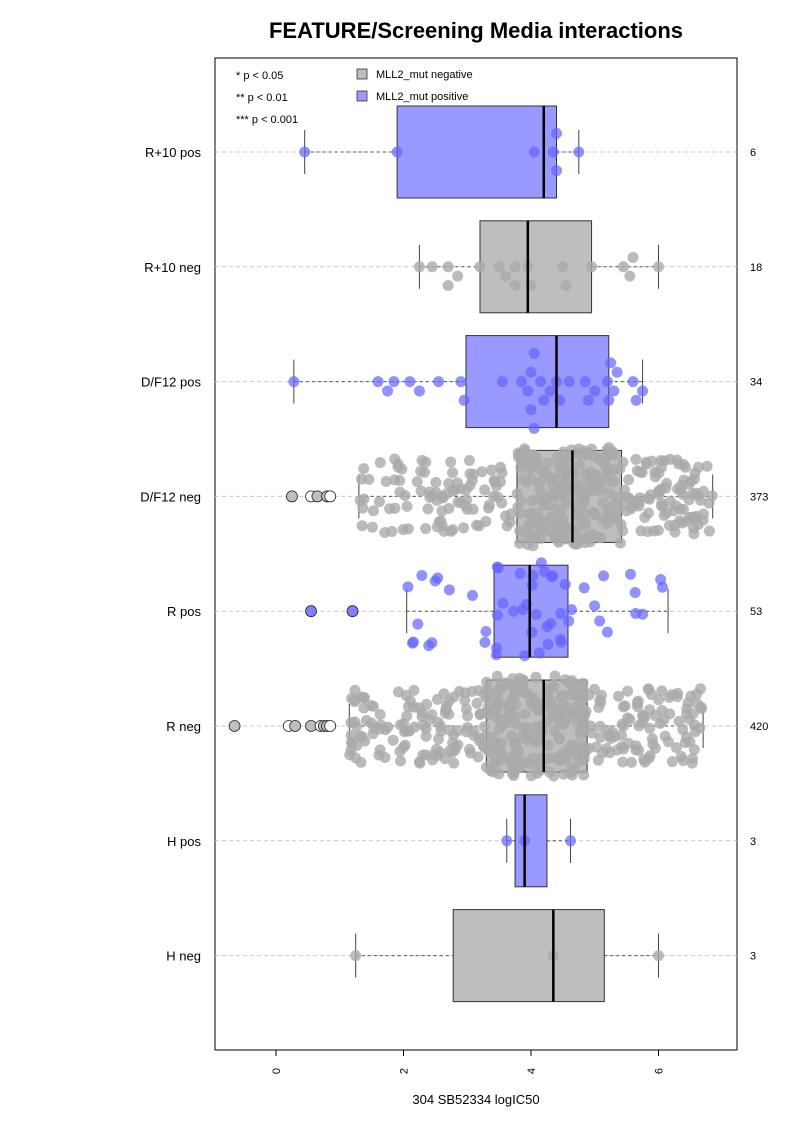 The image size is (793, 1122). Describe the element at coordinates (756, 268) in the screenshot. I see `group-size-label: 18` at that location.